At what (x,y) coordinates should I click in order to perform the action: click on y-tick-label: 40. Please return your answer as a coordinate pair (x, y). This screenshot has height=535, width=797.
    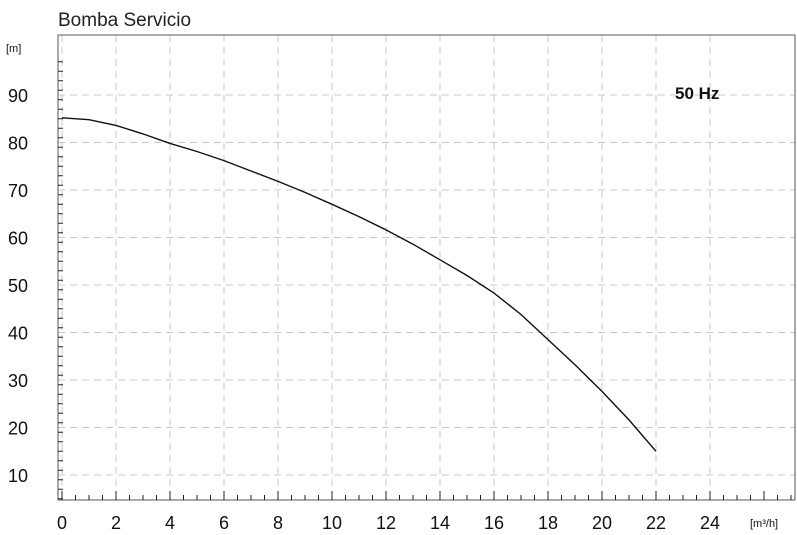
    Looking at the image, I should click on (18, 334).